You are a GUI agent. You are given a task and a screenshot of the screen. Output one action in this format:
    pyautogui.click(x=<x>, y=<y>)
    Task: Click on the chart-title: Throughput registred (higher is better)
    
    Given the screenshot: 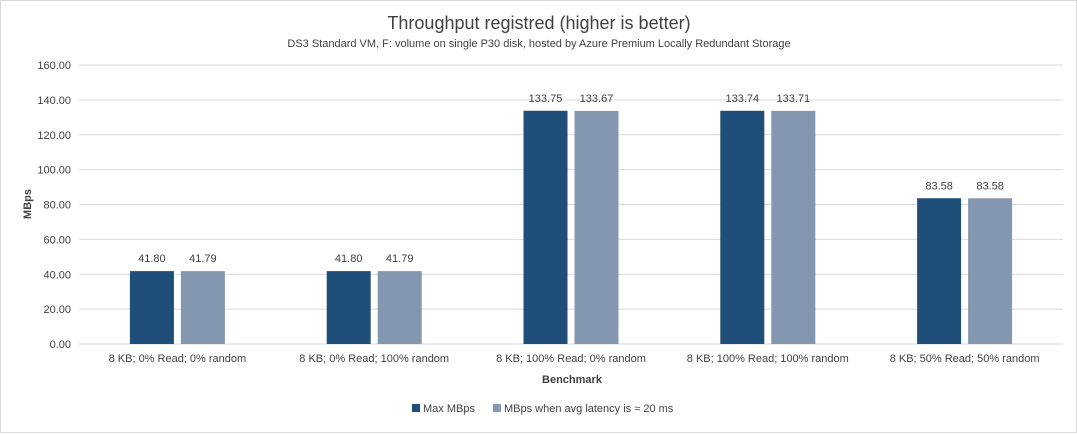 What is the action you would take?
    pyautogui.click(x=538, y=23)
    